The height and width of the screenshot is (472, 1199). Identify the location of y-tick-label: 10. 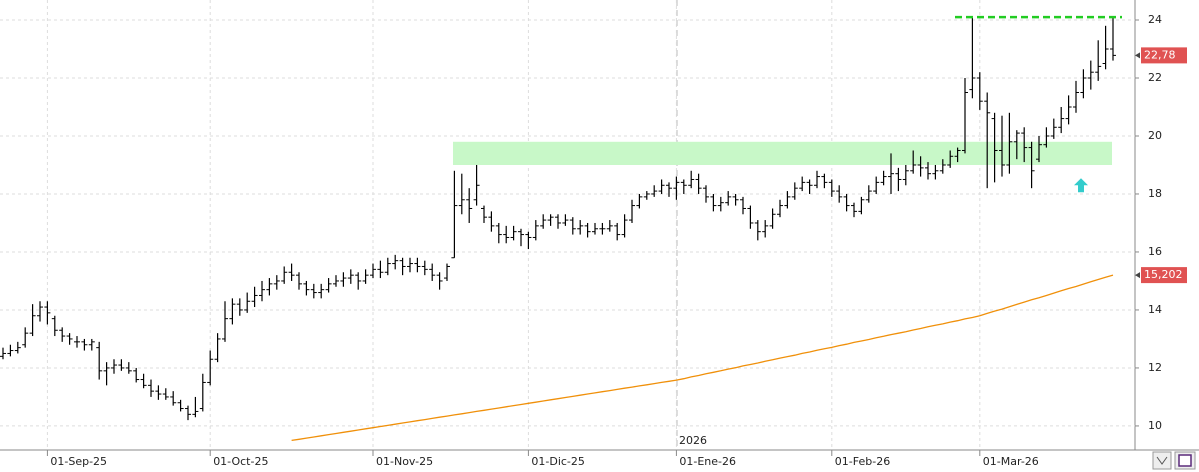
(1155, 425).